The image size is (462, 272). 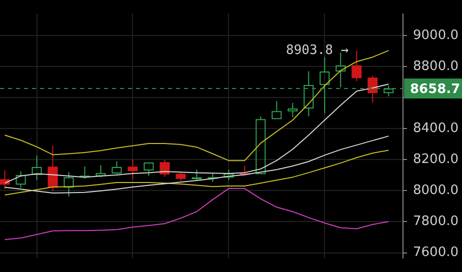 I want to click on y-tick-label: 7600.0, so click(x=435, y=252).